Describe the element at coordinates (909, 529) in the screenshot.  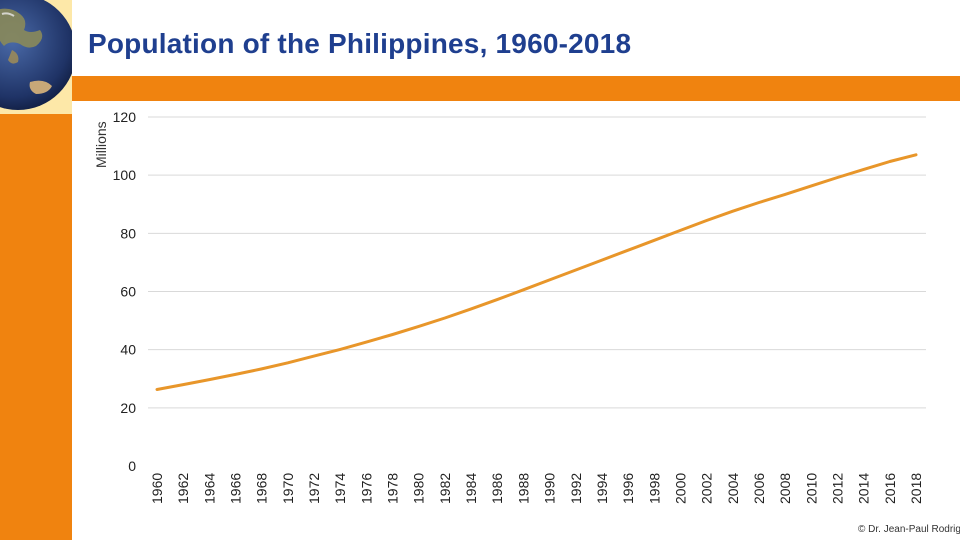
I see `copyright-note: © Dr. Jean-Paul Rodrig` at that location.